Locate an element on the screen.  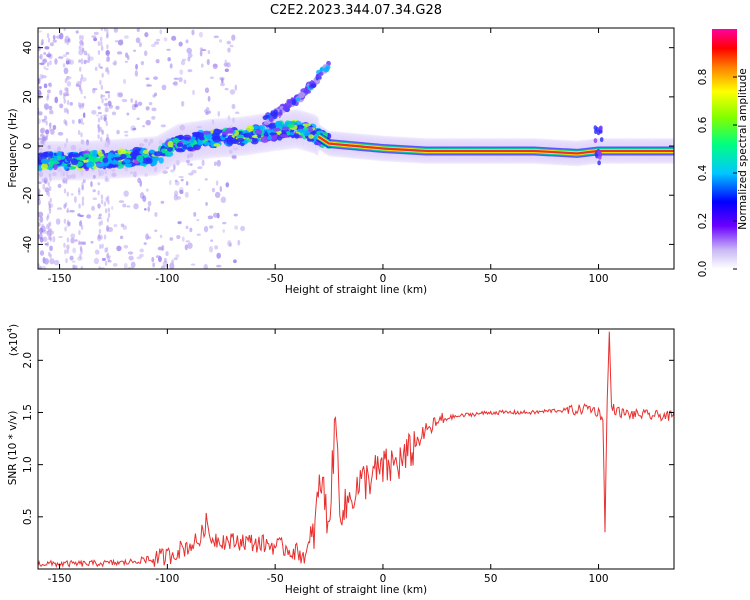
colorbar-tick-label: 0.0 is located at coordinates (703, 269).